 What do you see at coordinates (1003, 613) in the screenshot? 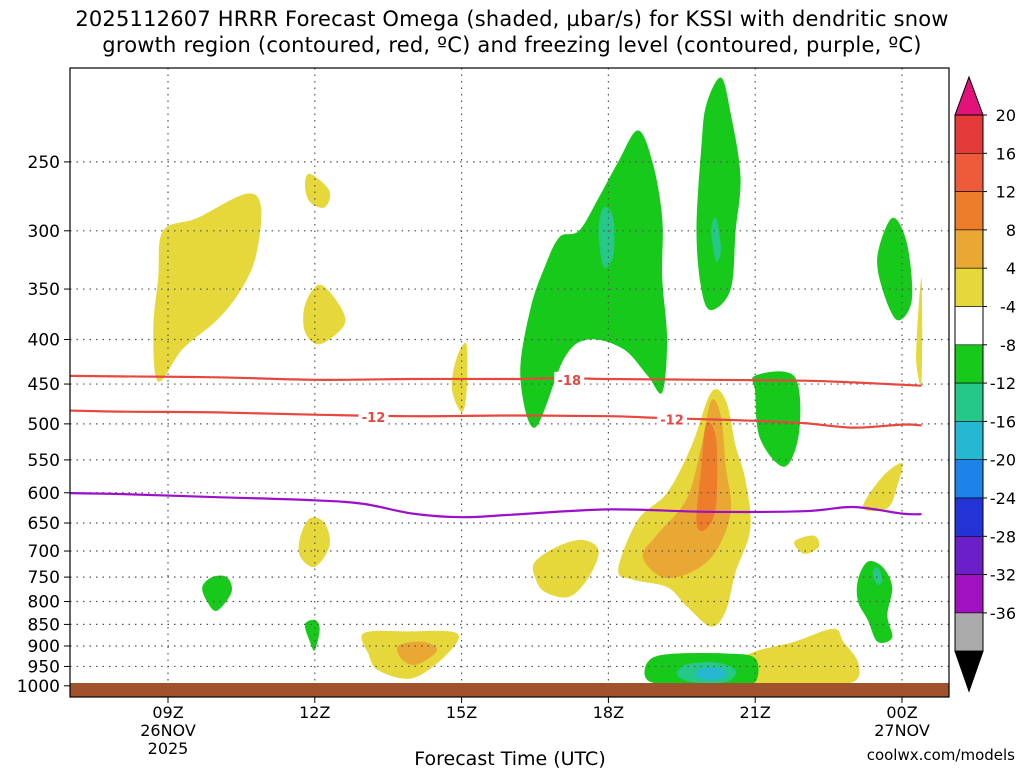
I see `colorbar-label--36: -36` at bounding box center [1003, 613].